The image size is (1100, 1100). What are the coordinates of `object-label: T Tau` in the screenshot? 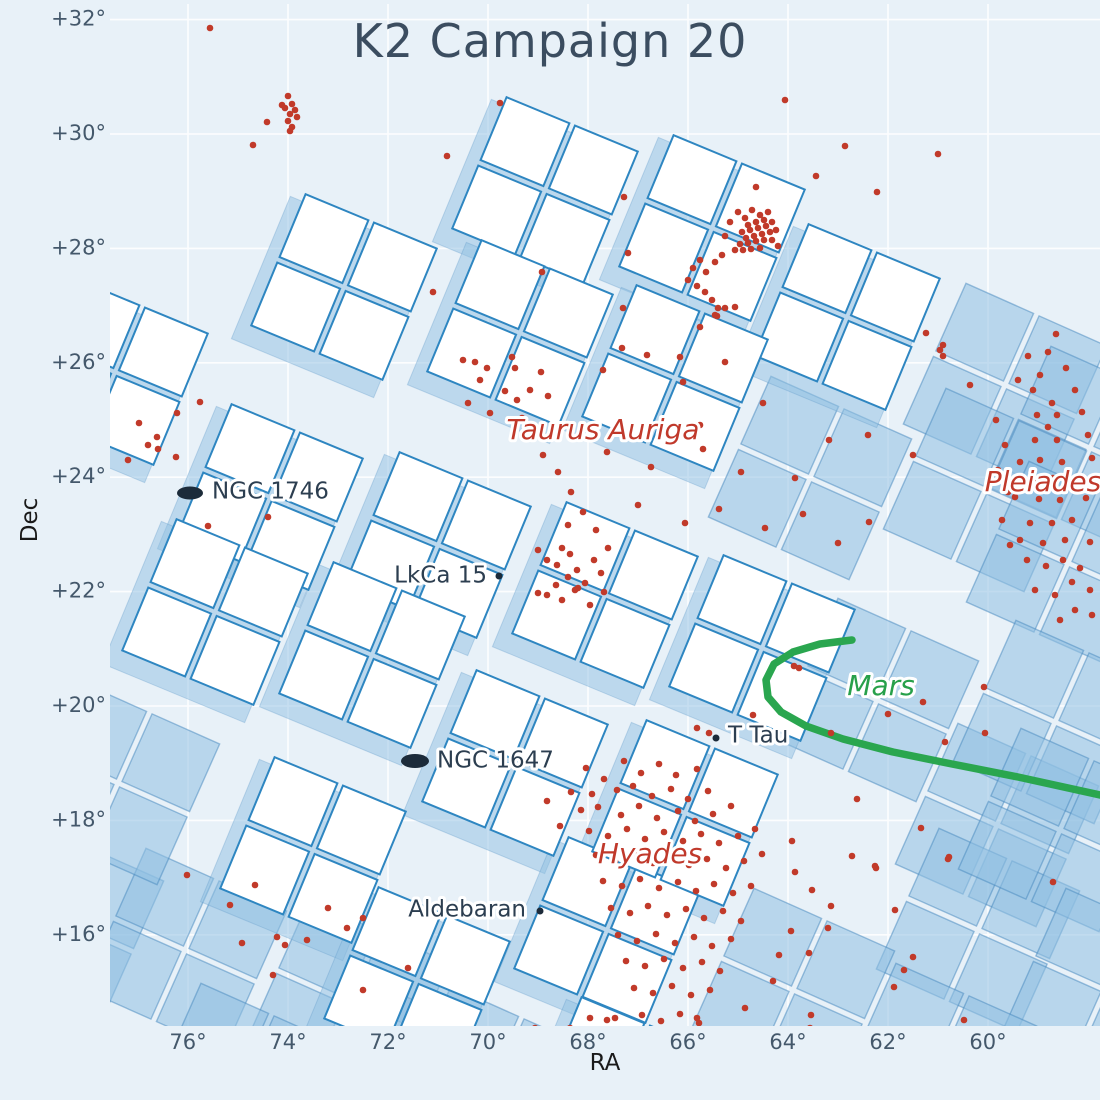 It's located at (757, 736).